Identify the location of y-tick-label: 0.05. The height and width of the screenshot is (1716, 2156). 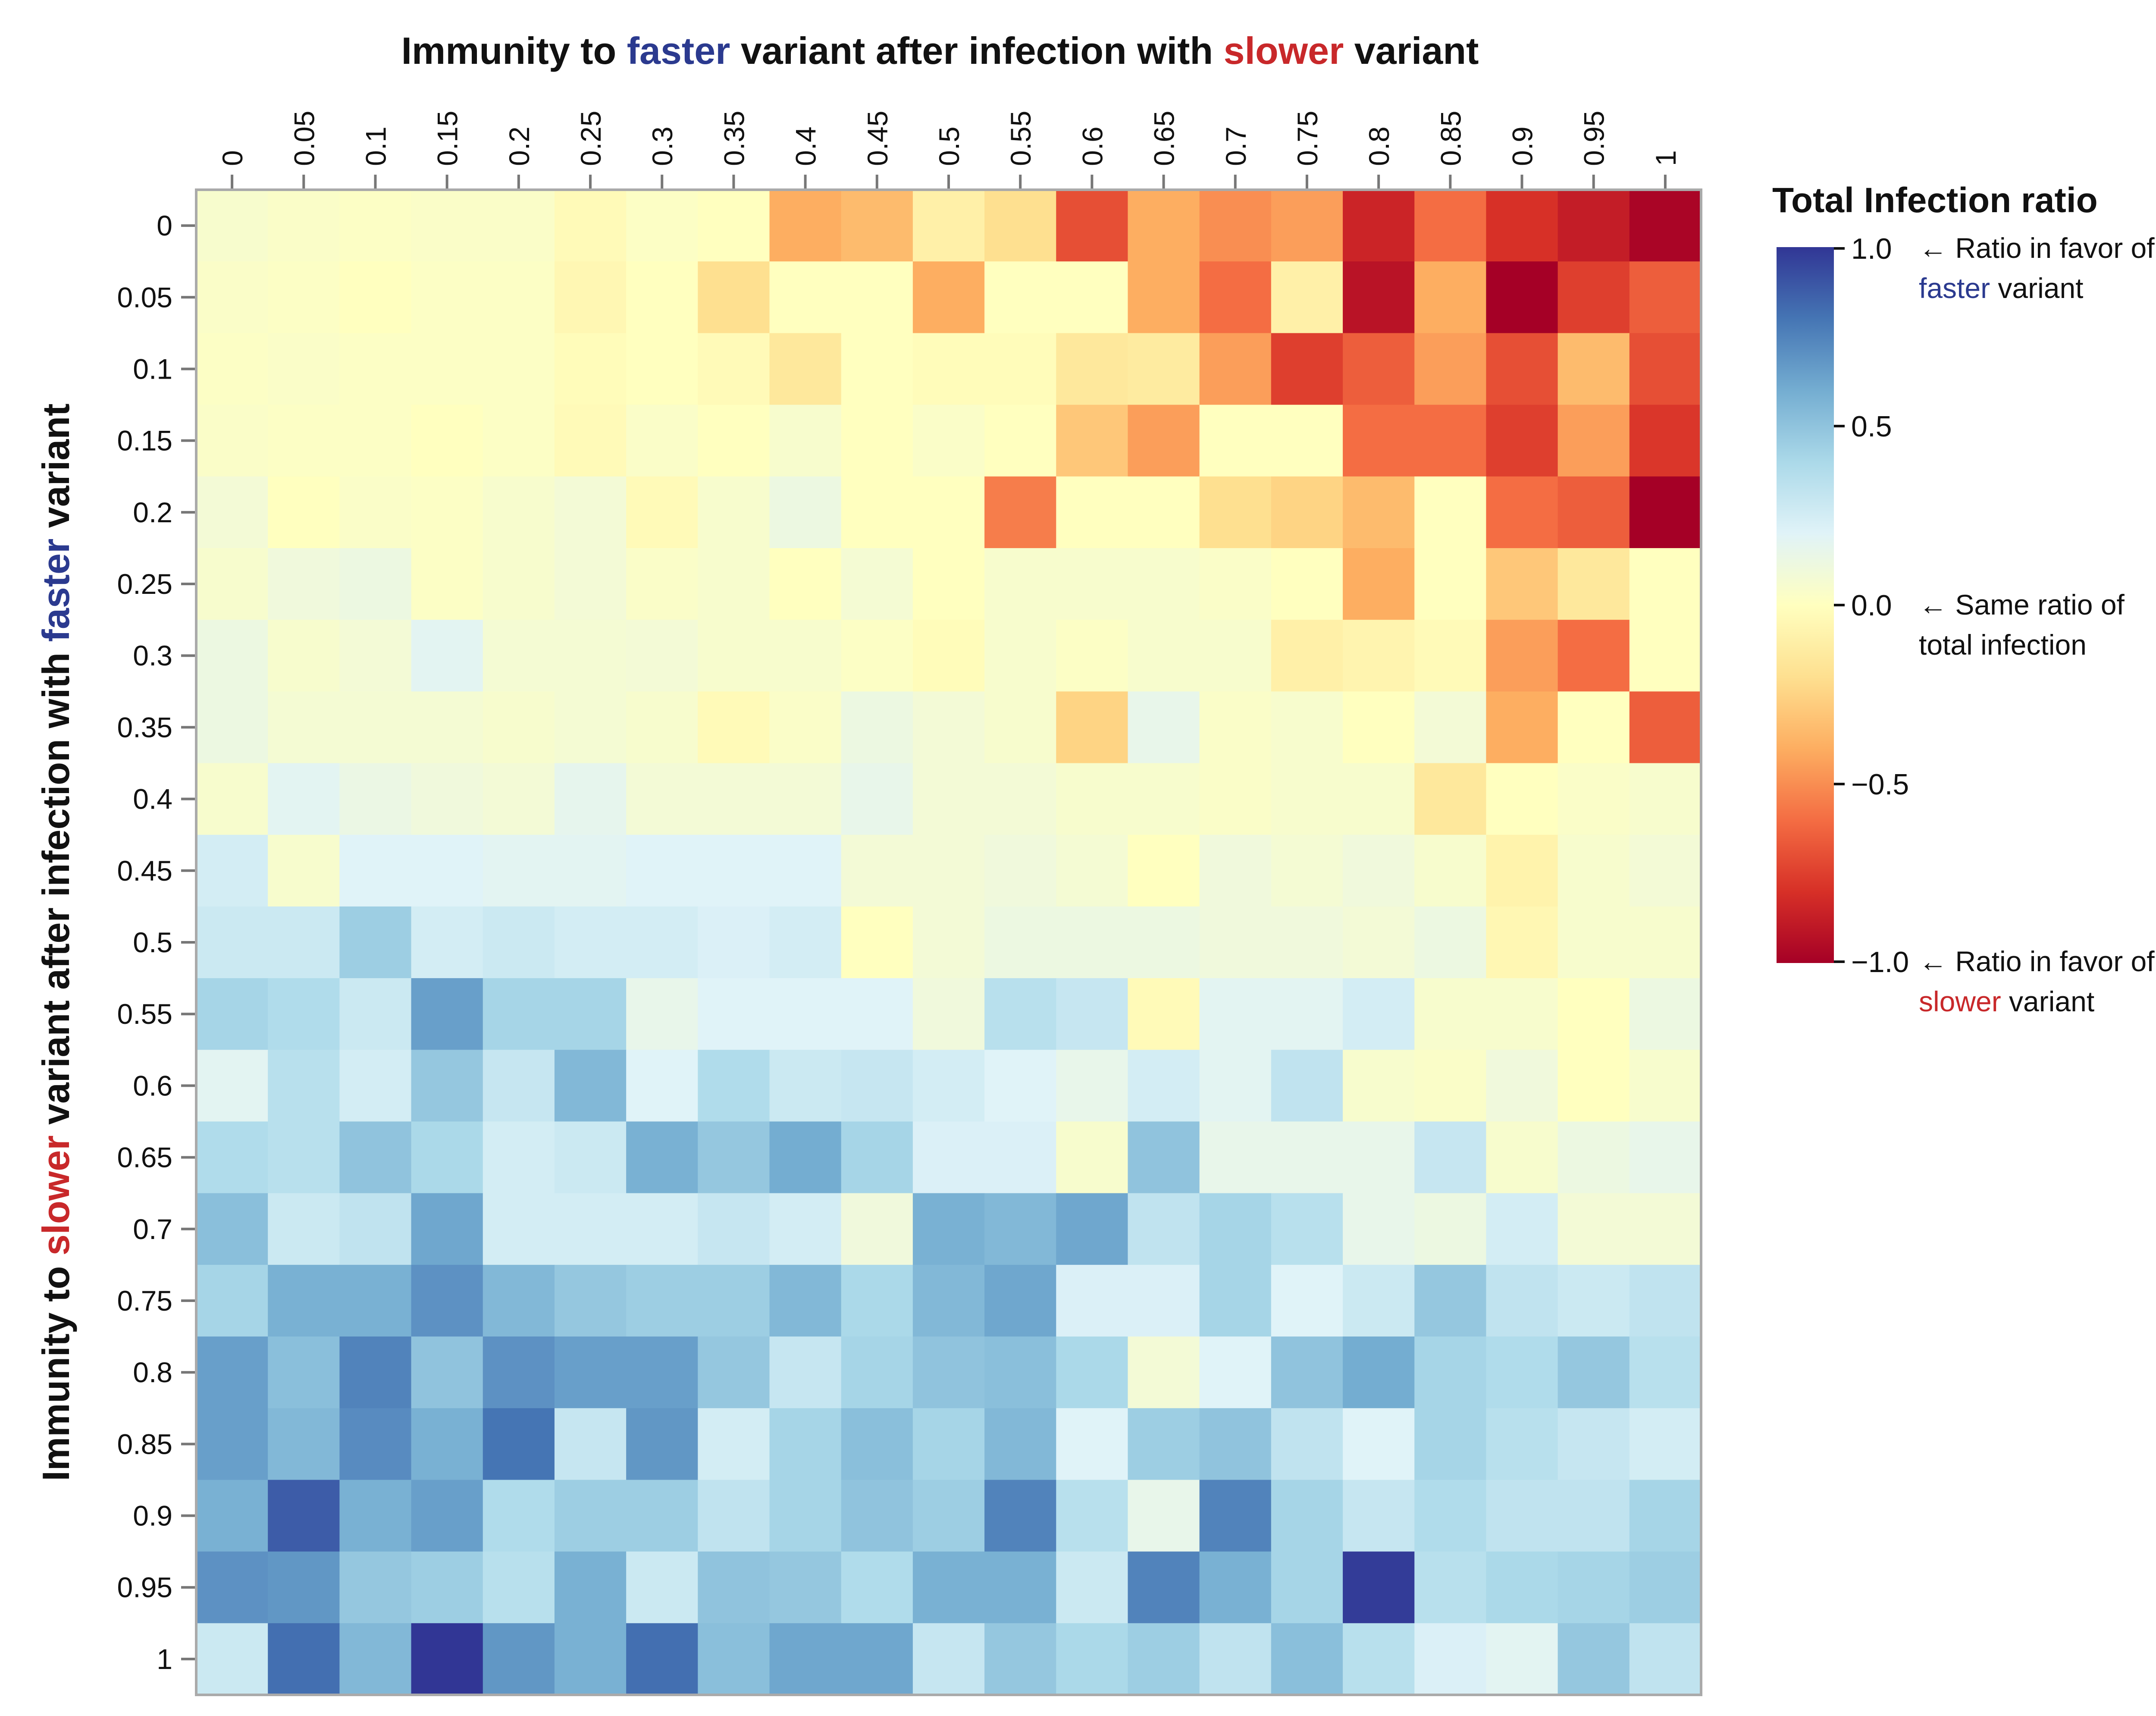
(144, 297).